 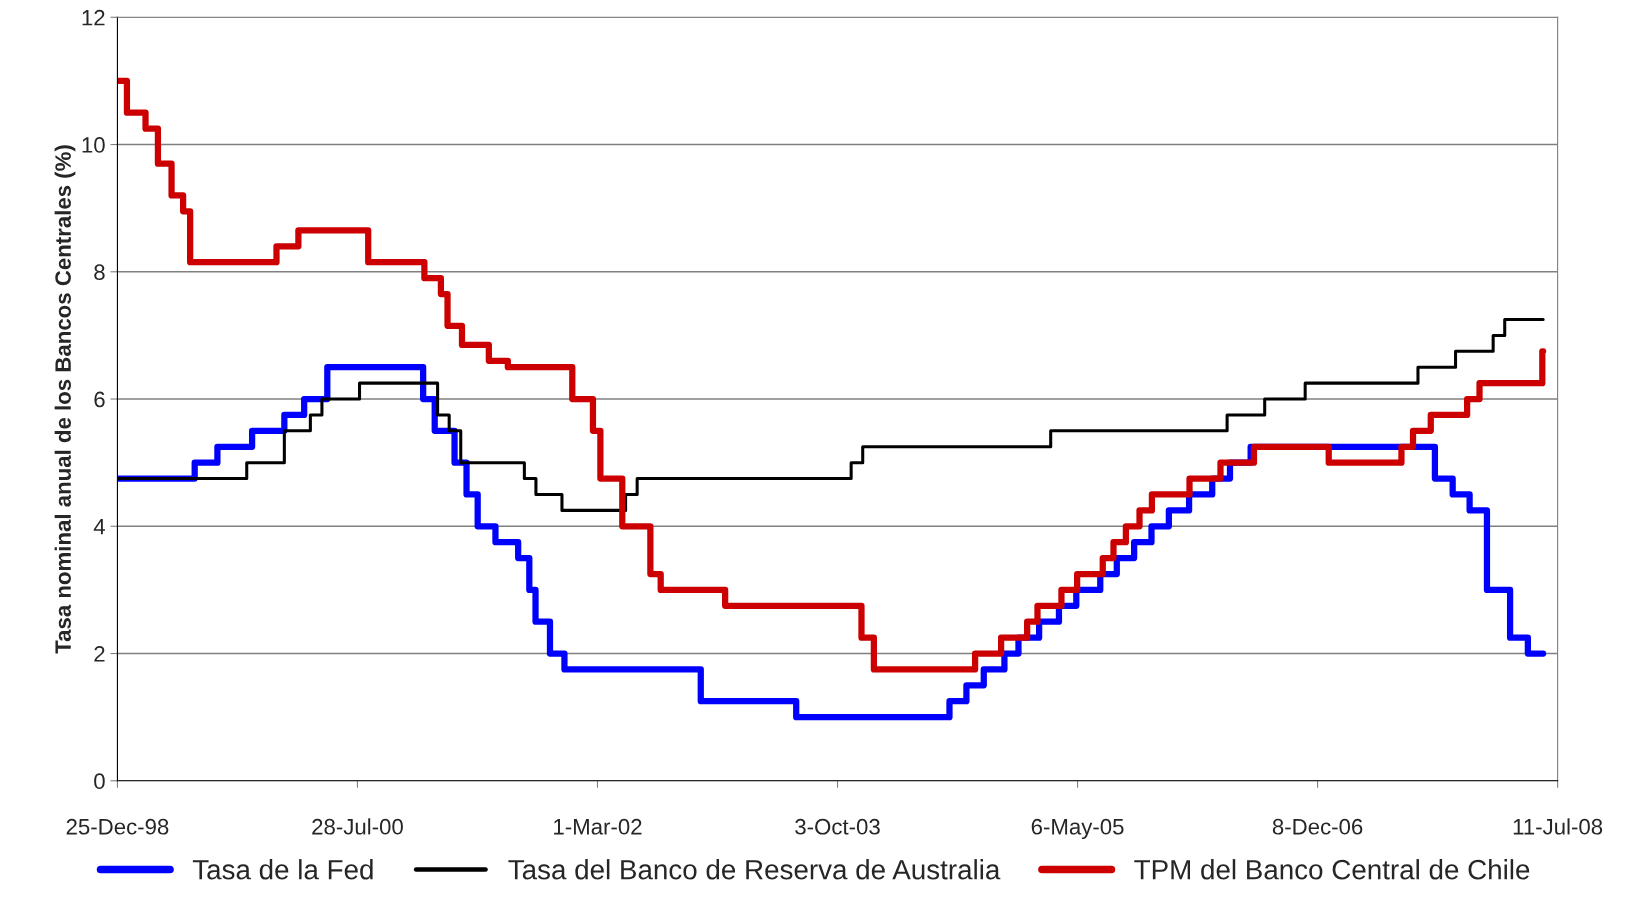 I want to click on y-tick-label: 6, so click(x=99, y=399).